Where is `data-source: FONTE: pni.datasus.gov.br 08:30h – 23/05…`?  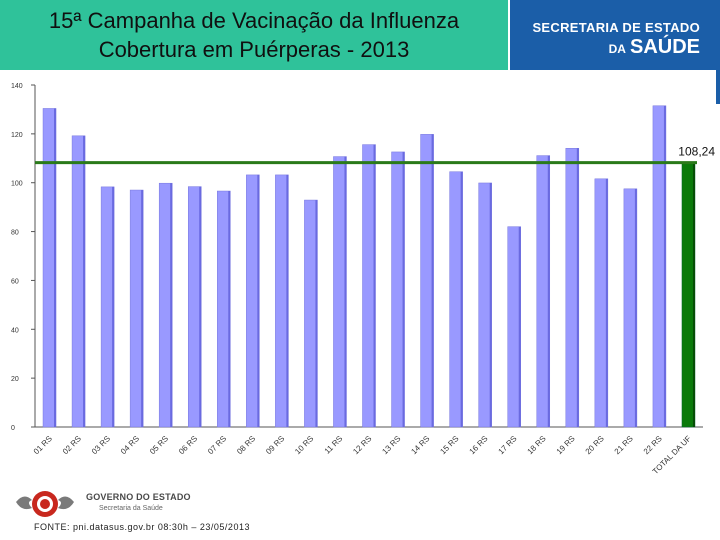 data-source: FONTE: pni.datasus.gov.br 08:30h – 23/05… is located at coordinates (142, 527).